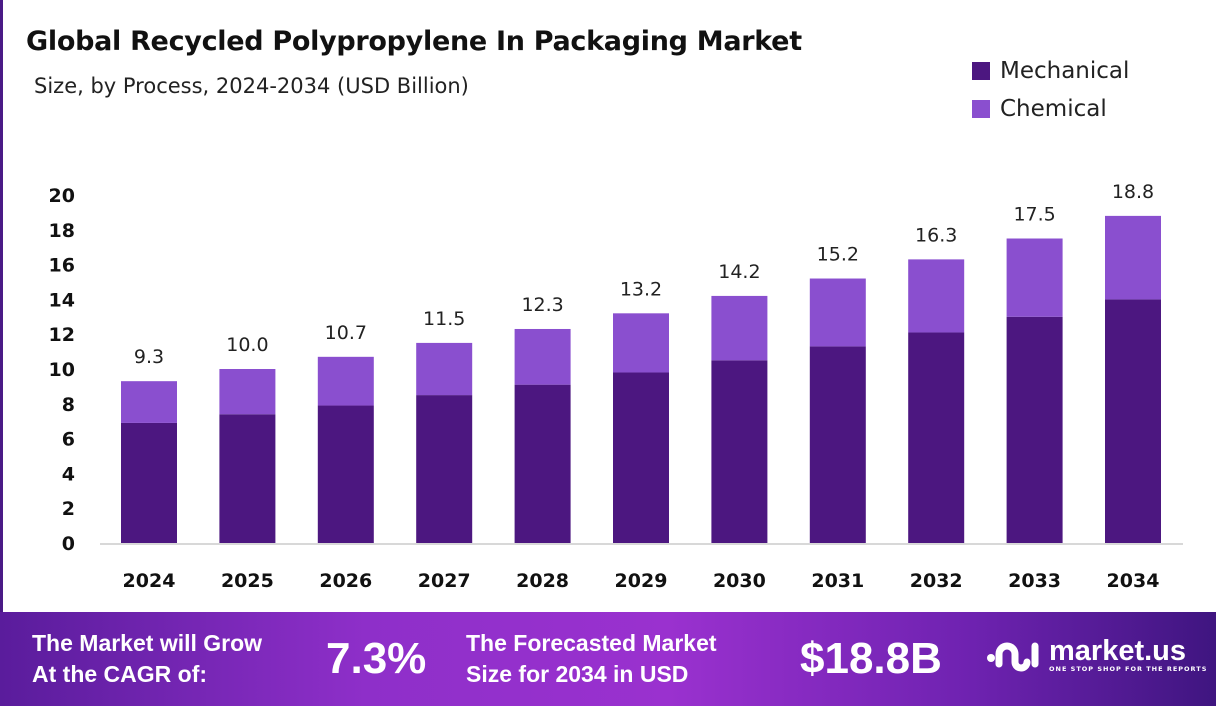  What do you see at coordinates (68, 544) in the screenshot?
I see `y-tick-label: 0` at bounding box center [68, 544].